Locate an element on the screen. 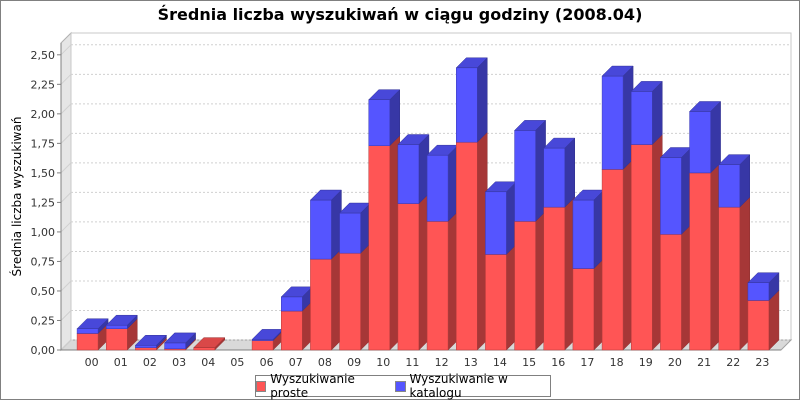  x-tick-label: 01 is located at coordinates (121, 362).